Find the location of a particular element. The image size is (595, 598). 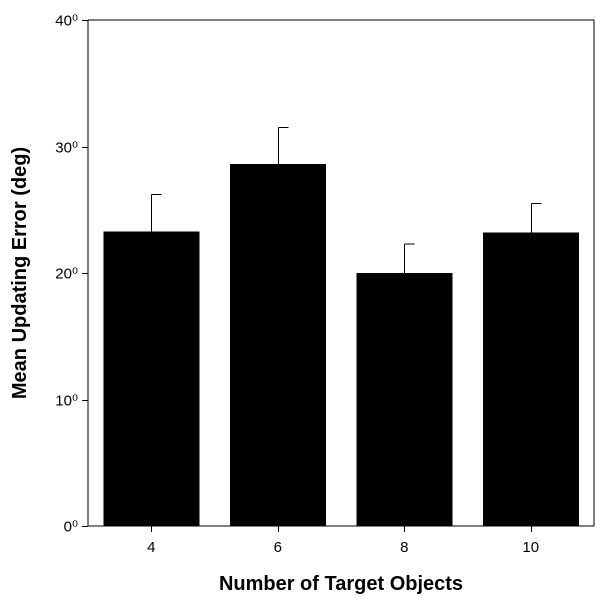

x-axis-title: Number of Target Objects is located at coordinates (341, 584).